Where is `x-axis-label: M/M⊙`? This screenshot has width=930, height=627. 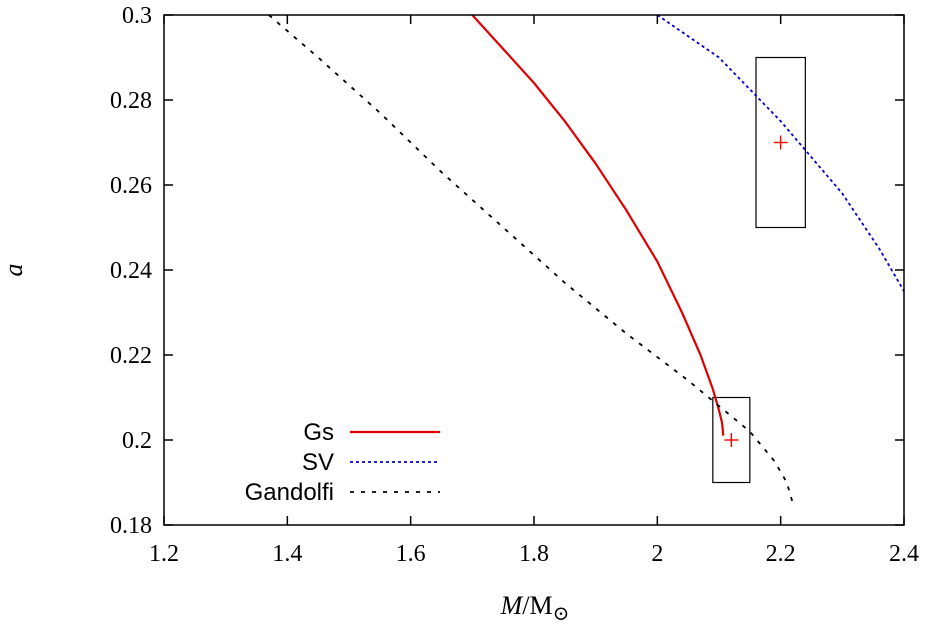
x-axis-label: M/M⊙ is located at coordinates (535, 608).